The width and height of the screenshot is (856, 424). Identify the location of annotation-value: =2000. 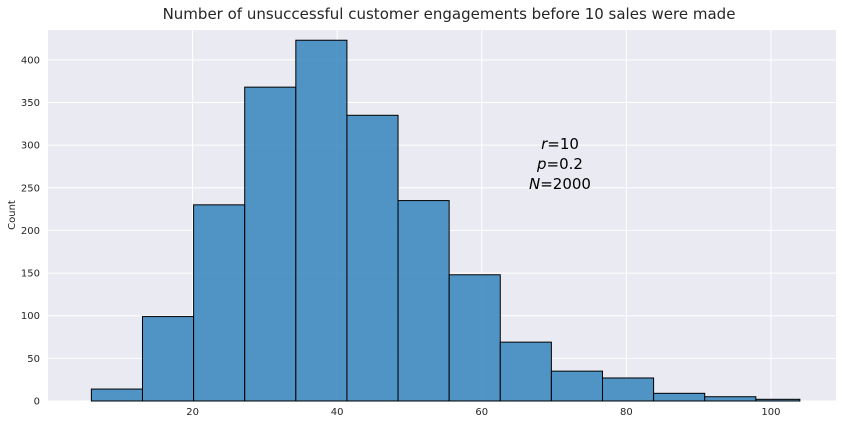
(565, 184).